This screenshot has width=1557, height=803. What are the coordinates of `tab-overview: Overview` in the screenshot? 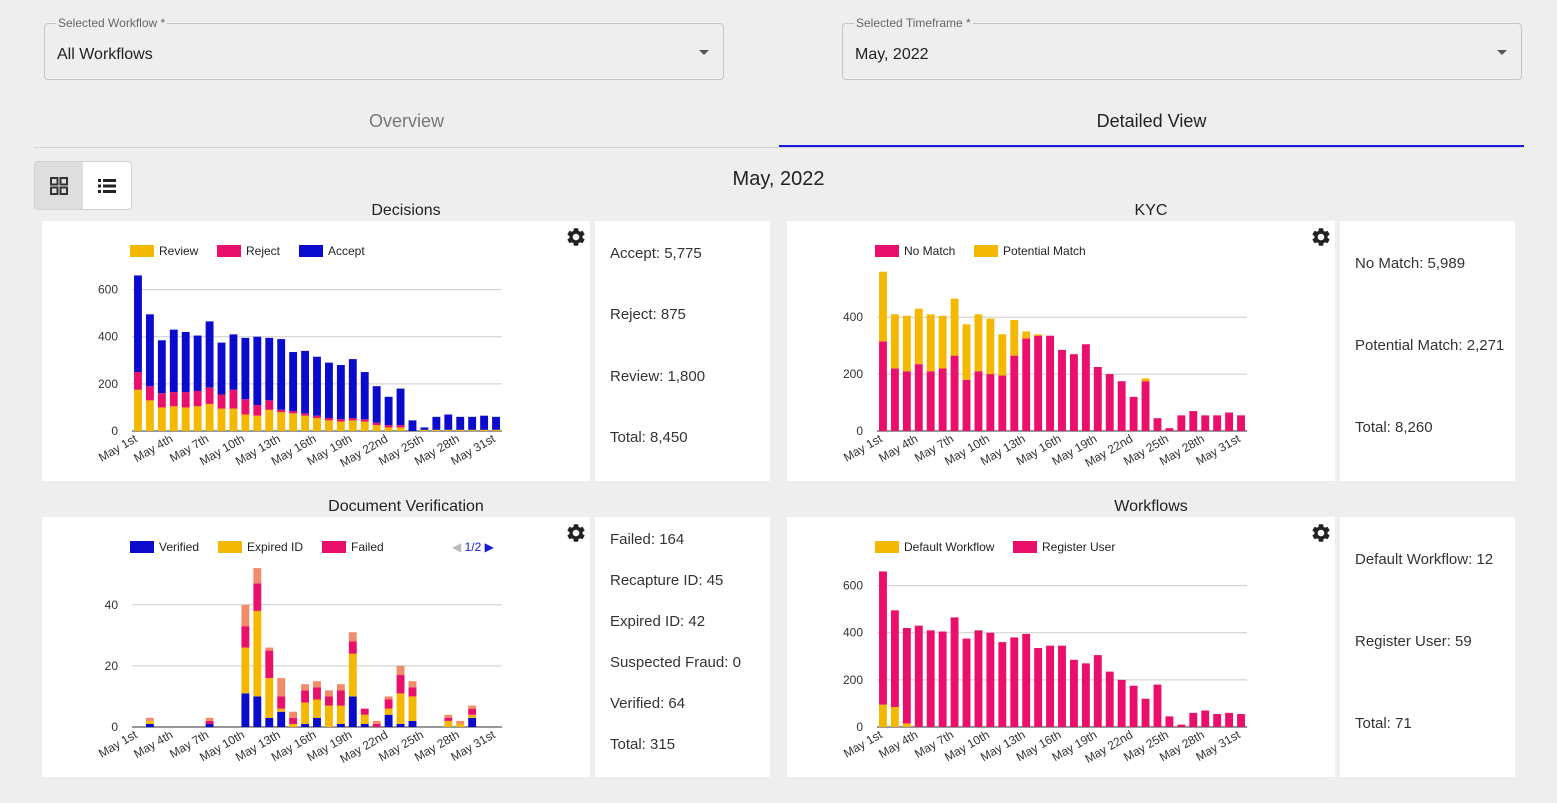 It's located at (406, 121).